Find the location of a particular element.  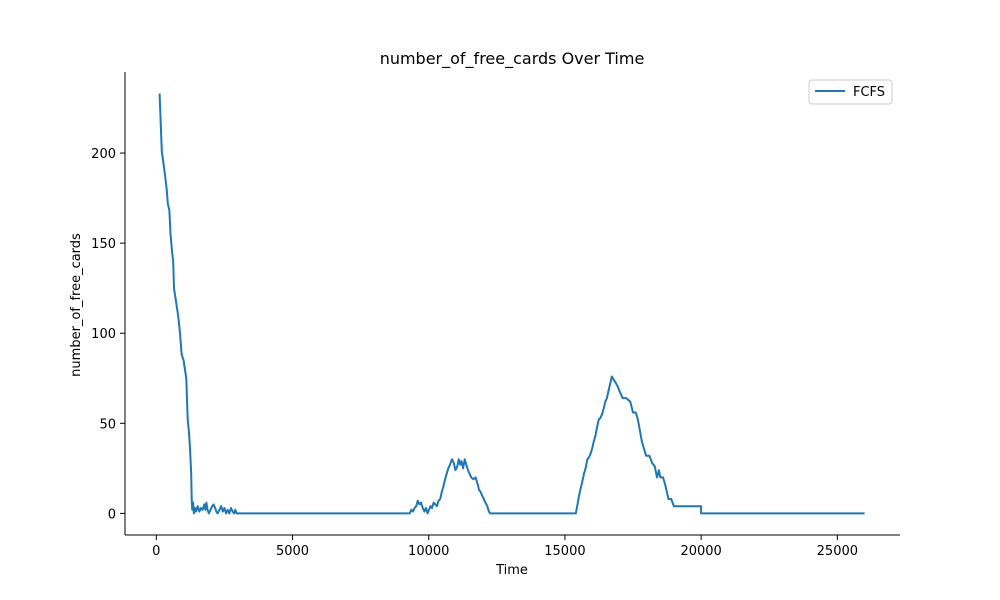

chart-title: number_of_free_cards Over Time is located at coordinates (512, 59).